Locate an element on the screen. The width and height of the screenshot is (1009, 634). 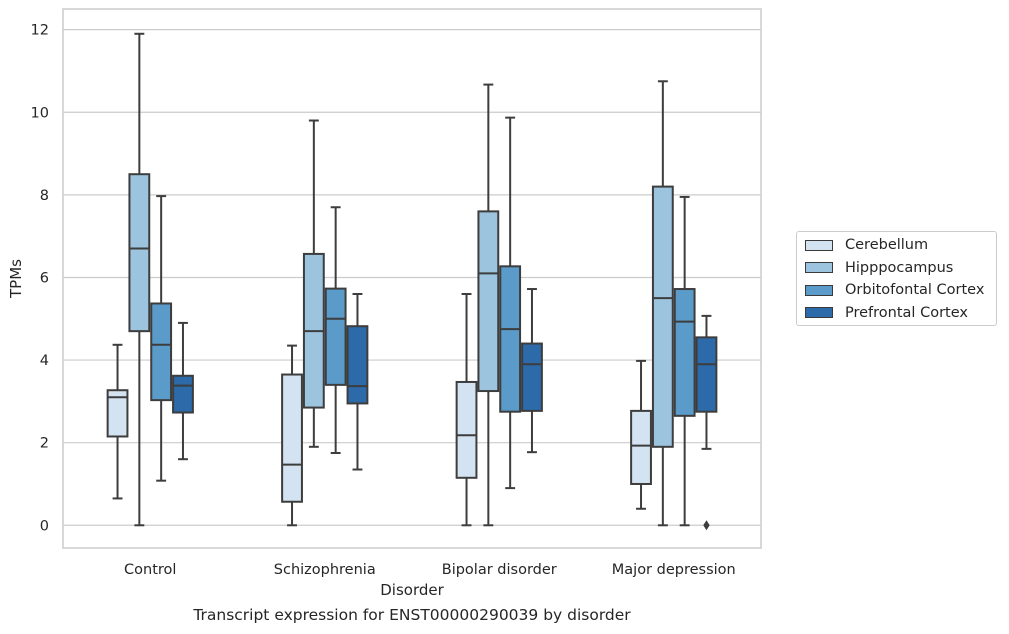
legend-label: Cerebellum is located at coordinates (887, 245).